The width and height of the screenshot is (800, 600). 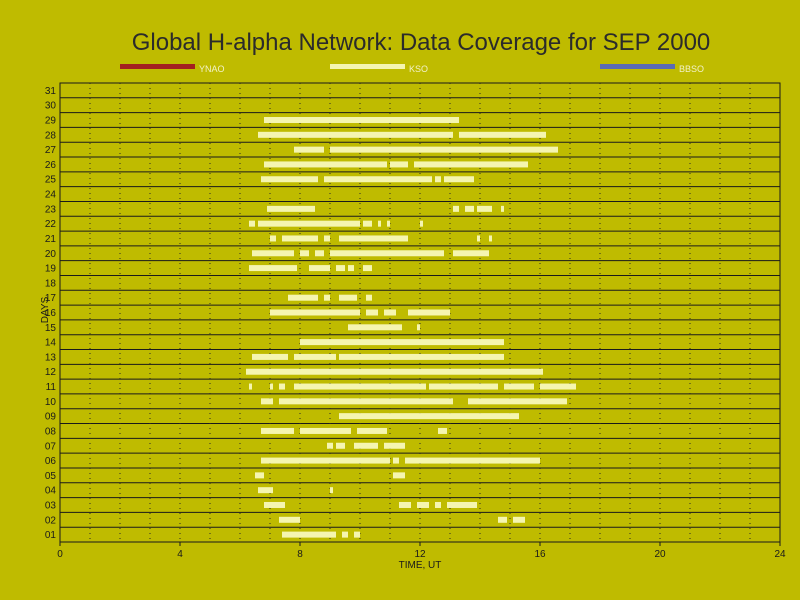 I want to click on y-tick-label: 18, so click(x=51, y=283).